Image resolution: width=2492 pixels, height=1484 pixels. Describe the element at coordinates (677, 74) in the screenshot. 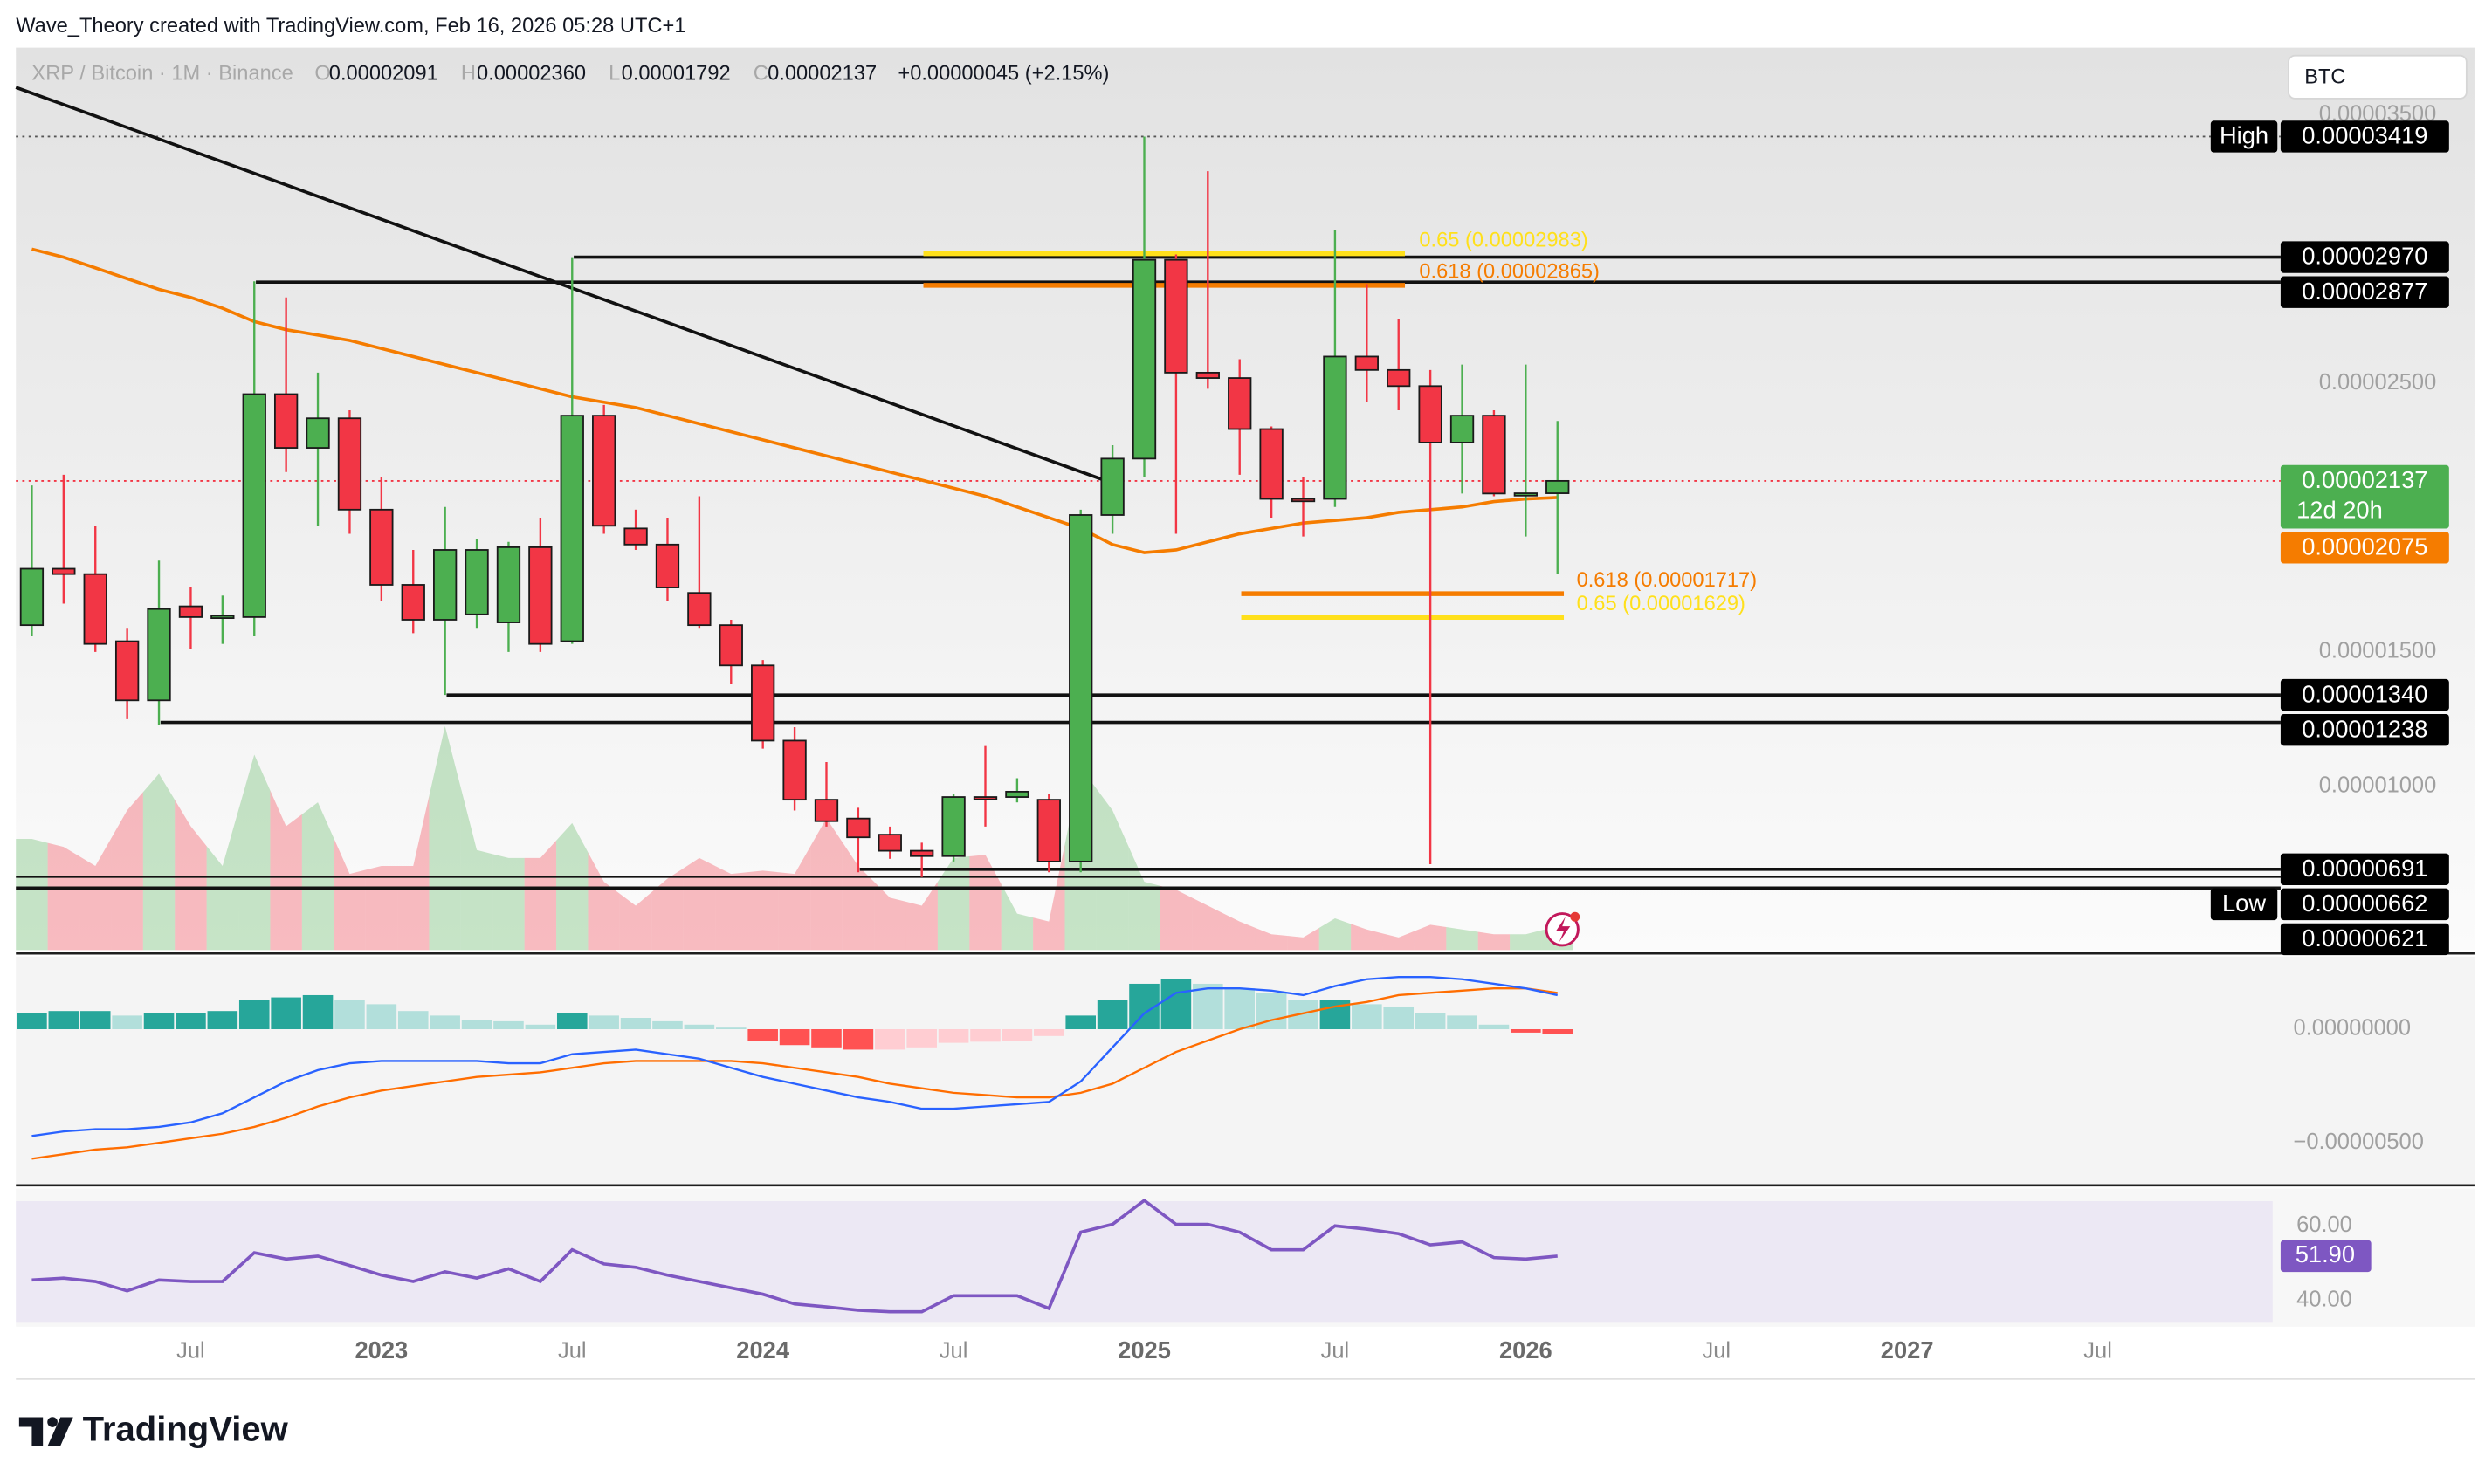

I see `legend-value: 0.00001792` at that location.